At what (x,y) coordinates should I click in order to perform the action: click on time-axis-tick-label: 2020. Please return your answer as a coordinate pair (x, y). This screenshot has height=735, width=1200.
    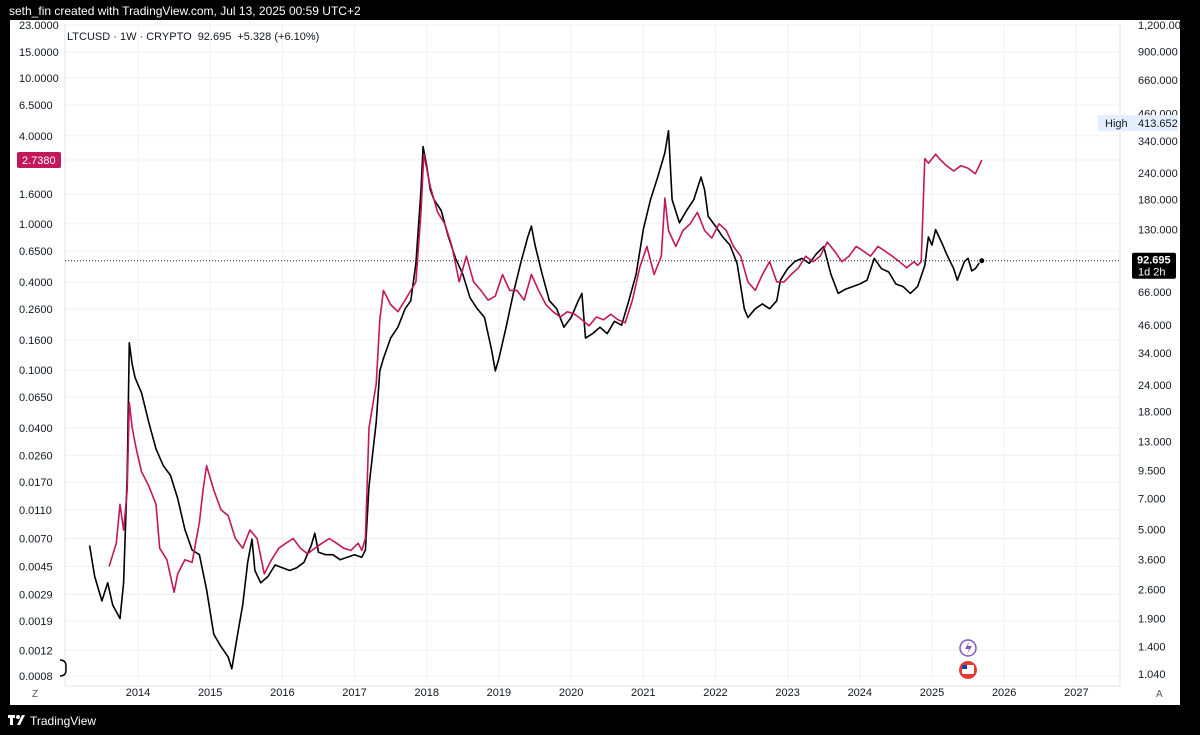
    Looking at the image, I should click on (571, 693).